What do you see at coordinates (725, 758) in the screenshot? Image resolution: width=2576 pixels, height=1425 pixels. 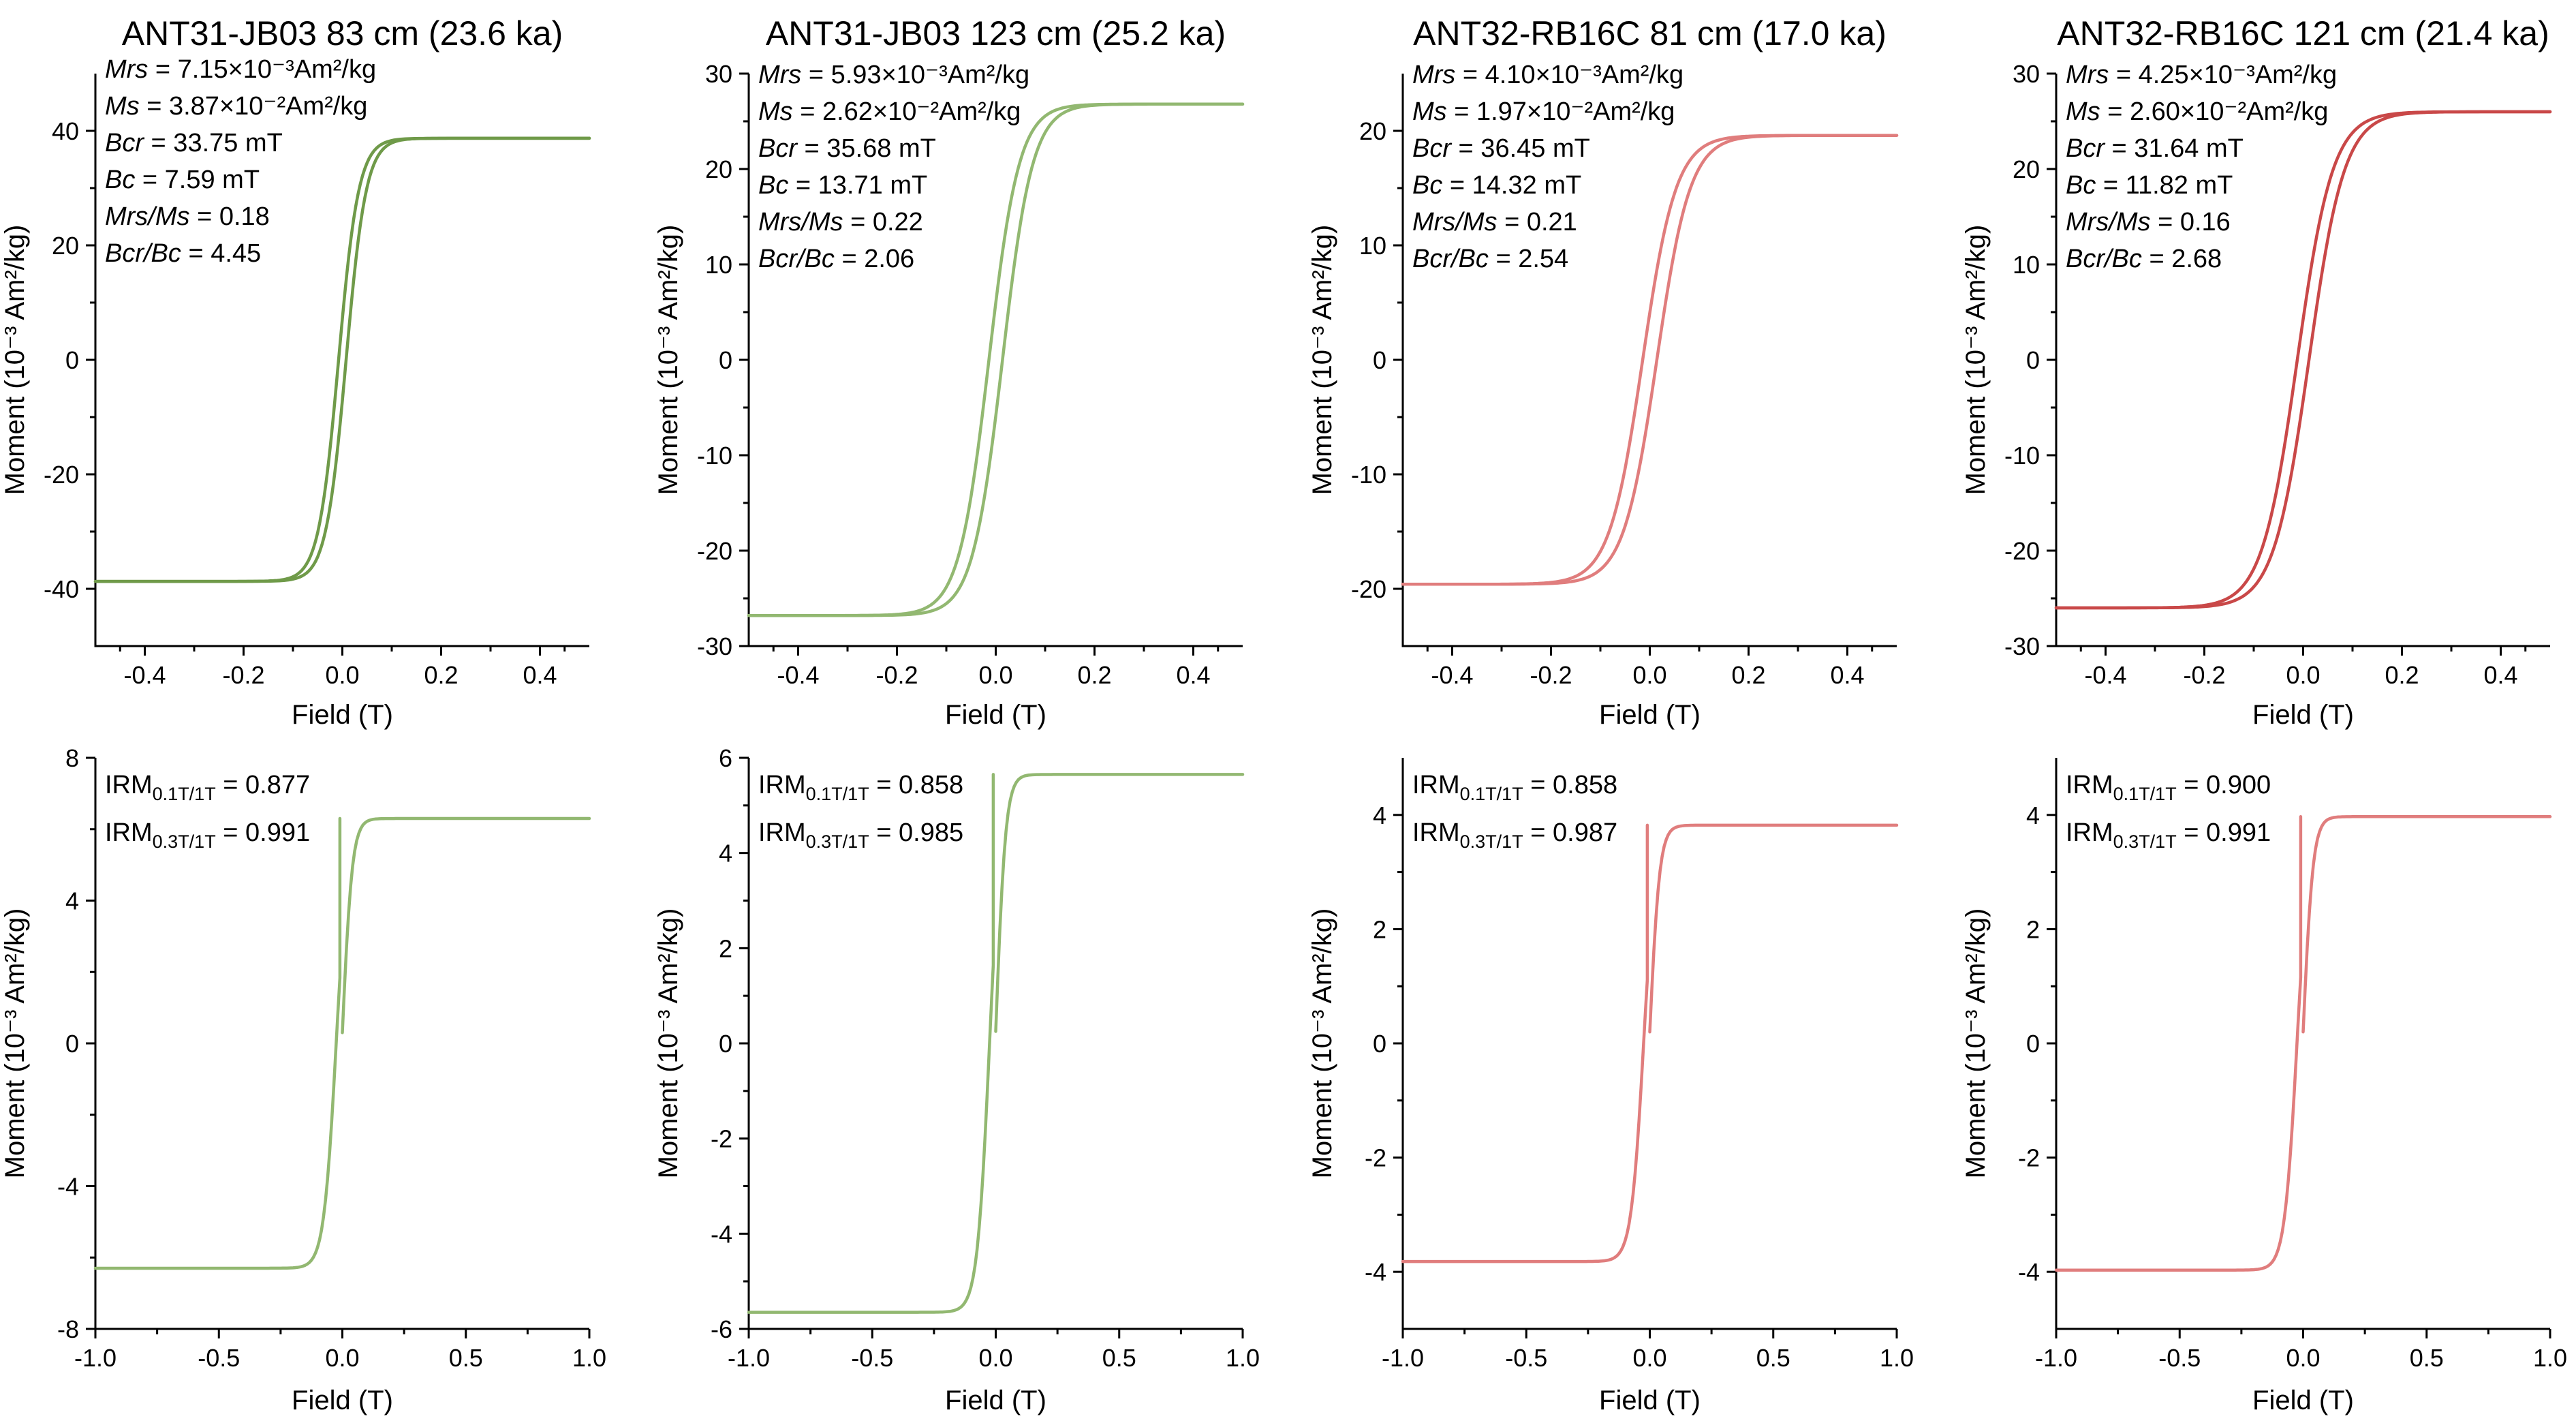 I see `chart-irm-2-ytick-label: 6` at bounding box center [725, 758].